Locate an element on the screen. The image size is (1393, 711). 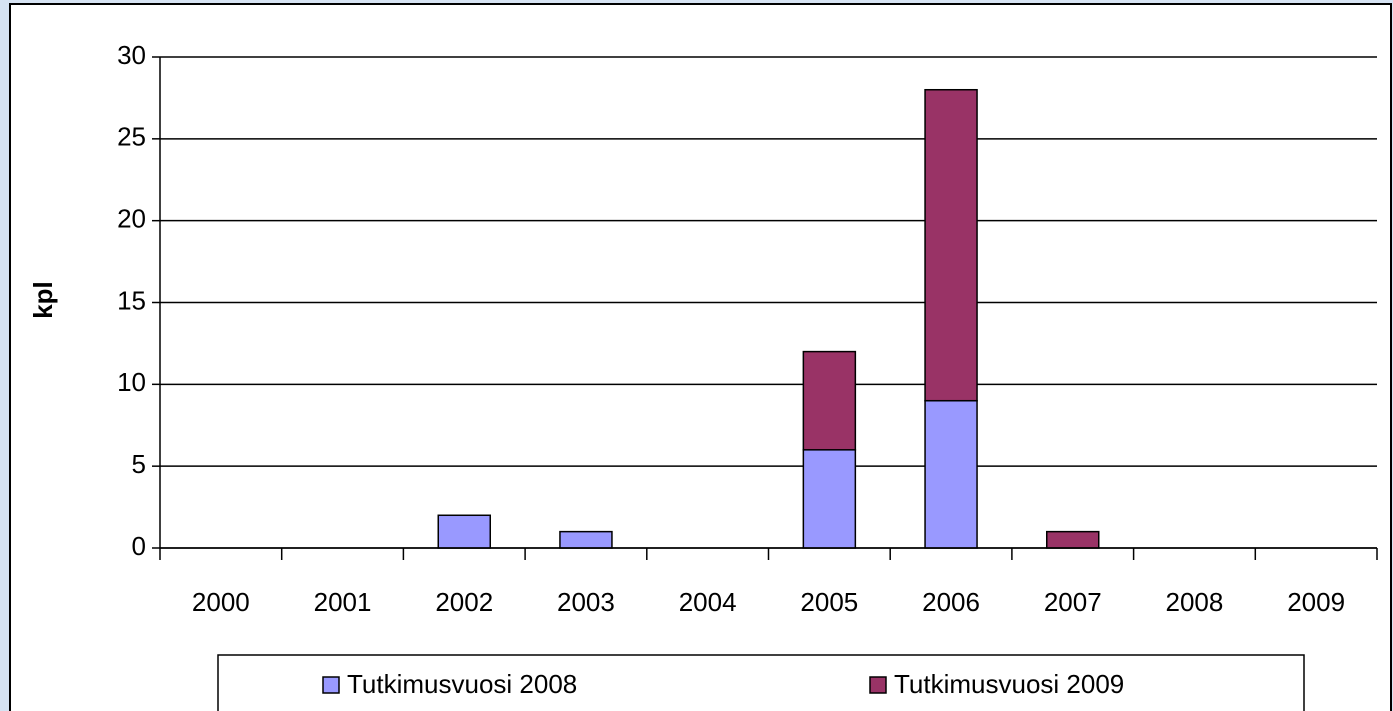
y-tick-label: 10 is located at coordinates (131, 382).